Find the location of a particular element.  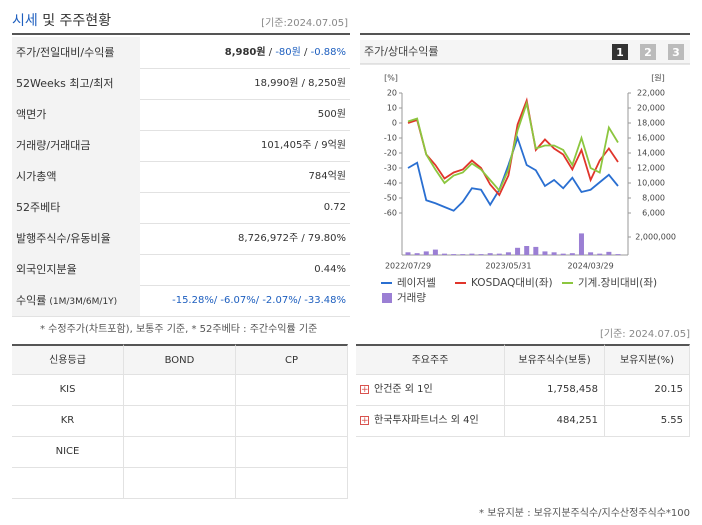

legend-label: 거래량 is located at coordinates (411, 298).